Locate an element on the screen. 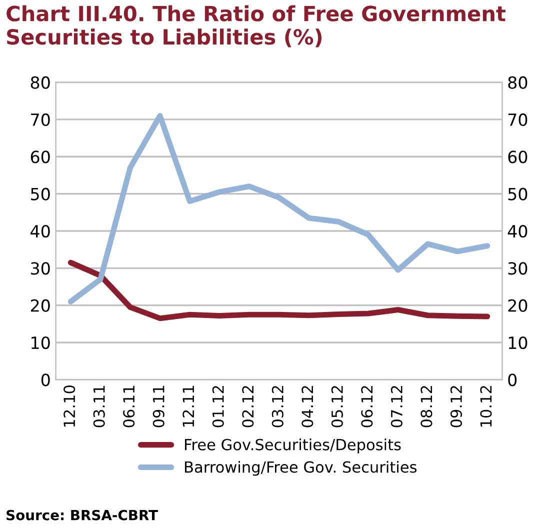 Image resolution: width=558 pixels, height=531 pixels. x-tick-label: 09.12 is located at coordinates (456, 407).